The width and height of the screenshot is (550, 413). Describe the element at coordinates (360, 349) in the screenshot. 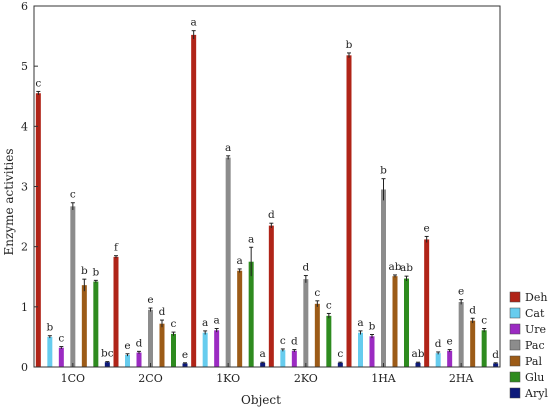

I see `bar-cat-1ha` at that location.